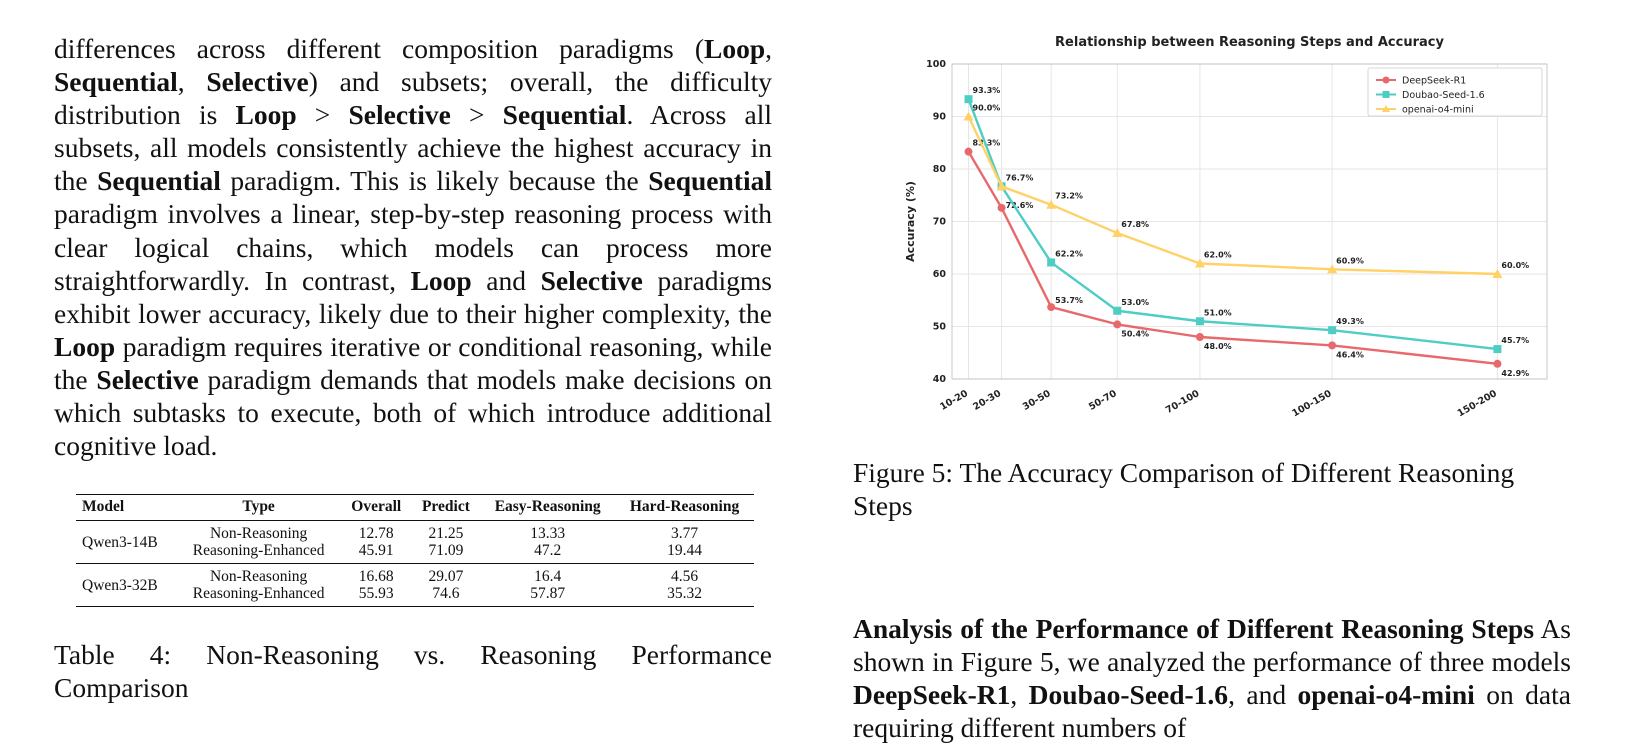 This screenshot has height=744, width=1627. What do you see at coordinates (684, 533) in the screenshot?
I see `table-cell: 3.77` at bounding box center [684, 533].